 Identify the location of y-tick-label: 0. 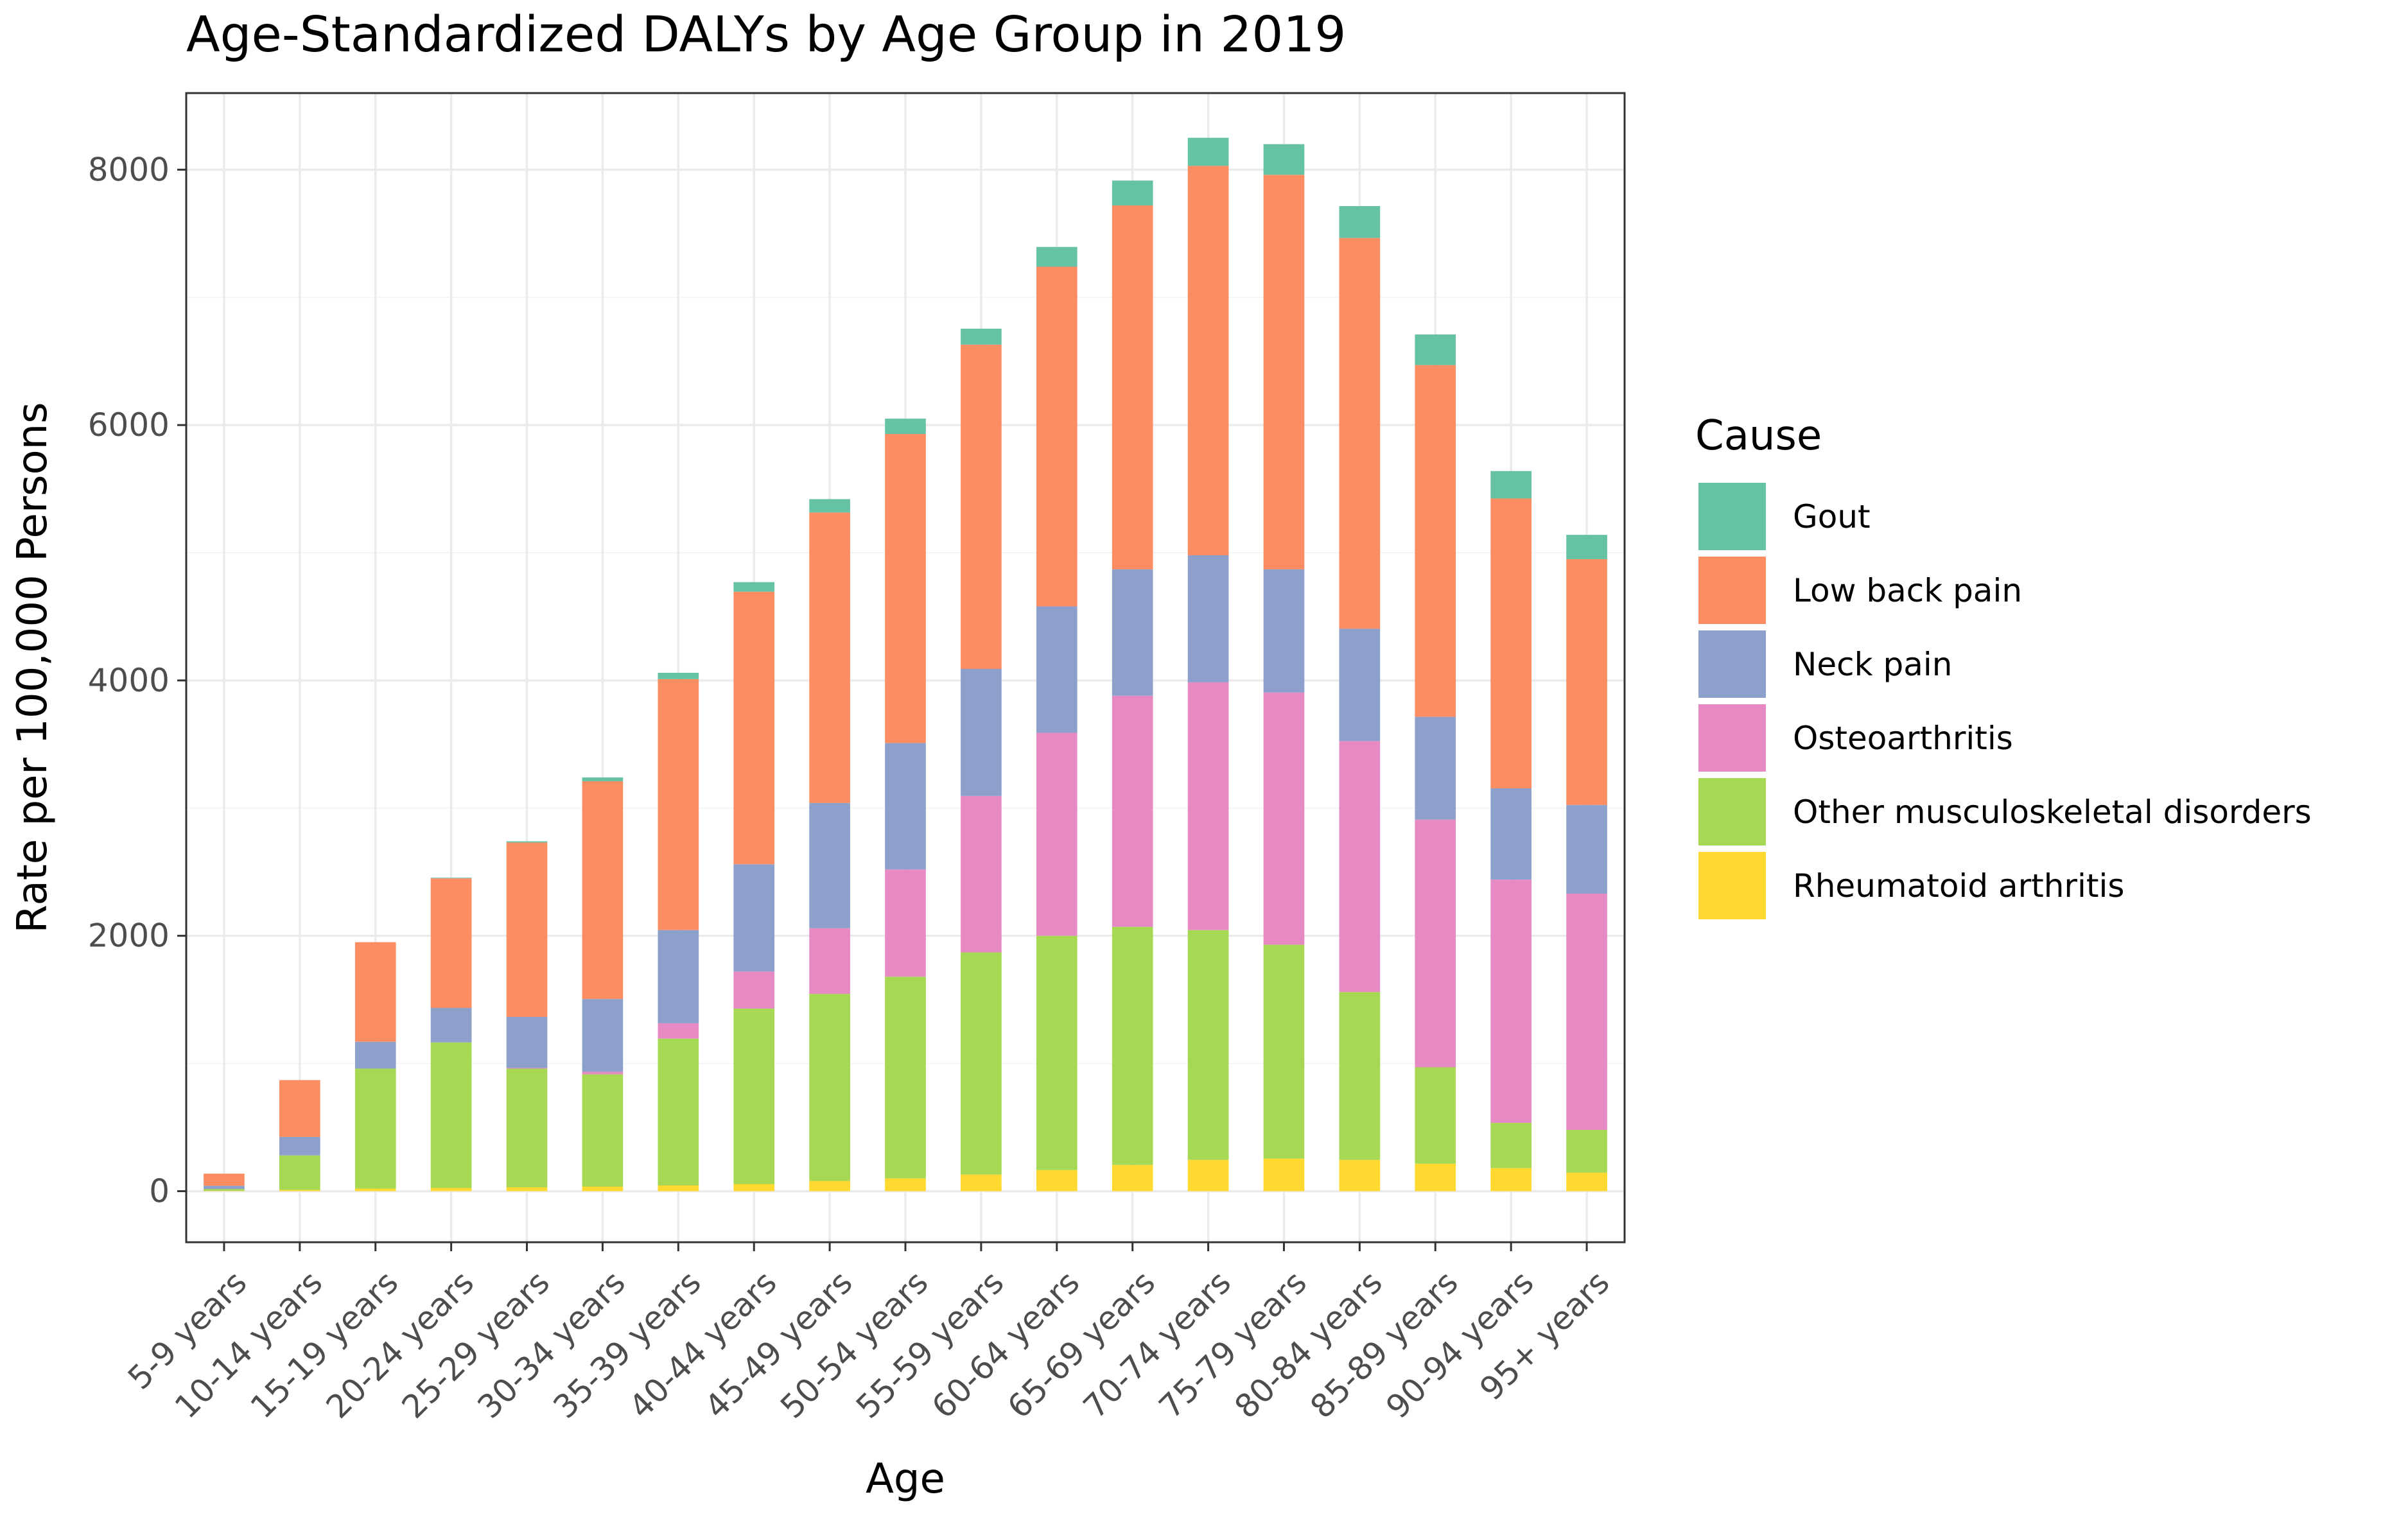
(160, 1190).